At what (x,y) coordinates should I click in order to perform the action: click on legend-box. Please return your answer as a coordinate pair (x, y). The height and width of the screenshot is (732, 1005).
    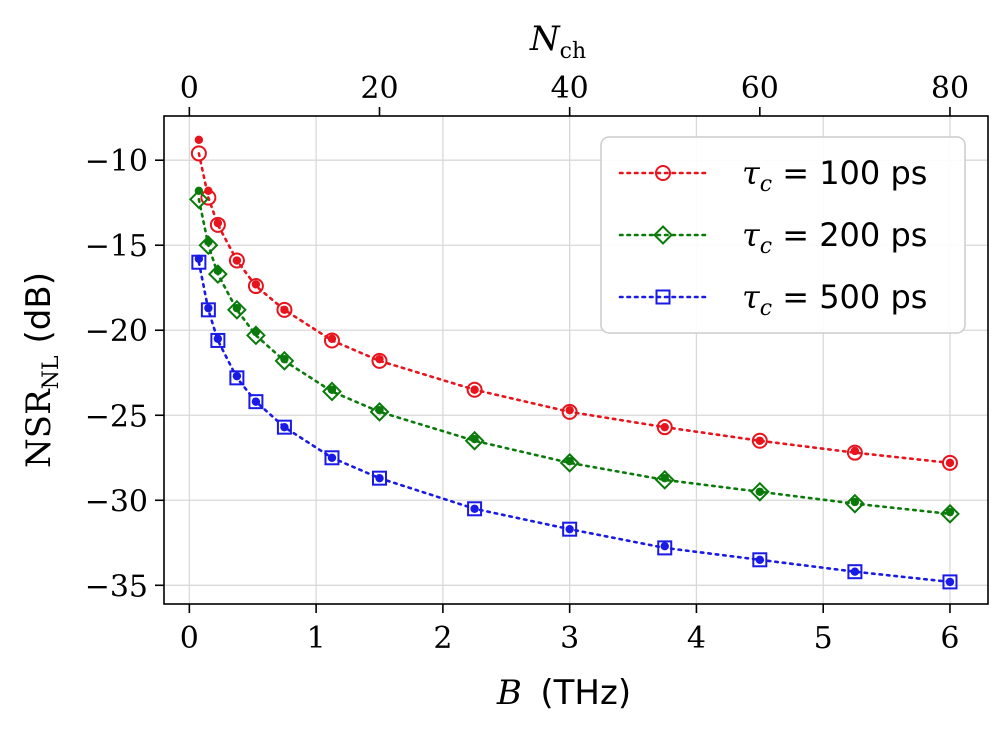
    Looking at the image, I should click on (783, 235).